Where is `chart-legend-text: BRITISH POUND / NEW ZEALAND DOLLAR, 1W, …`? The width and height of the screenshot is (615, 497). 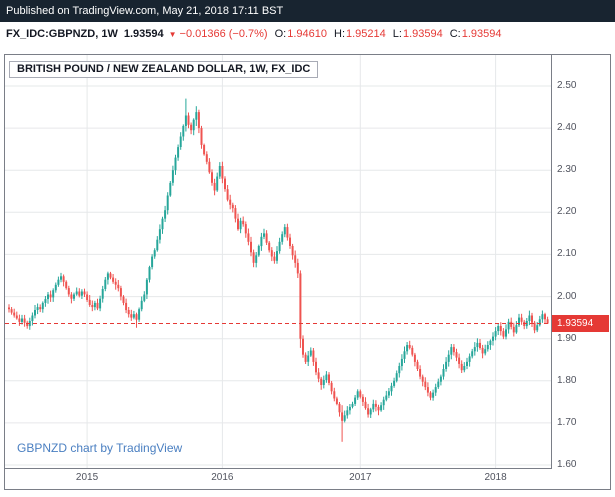 chart-legend-text: BRITISH POUND / NEW ZEALAND DOLLAR, 1W, … is located at coordinates (164, 69).